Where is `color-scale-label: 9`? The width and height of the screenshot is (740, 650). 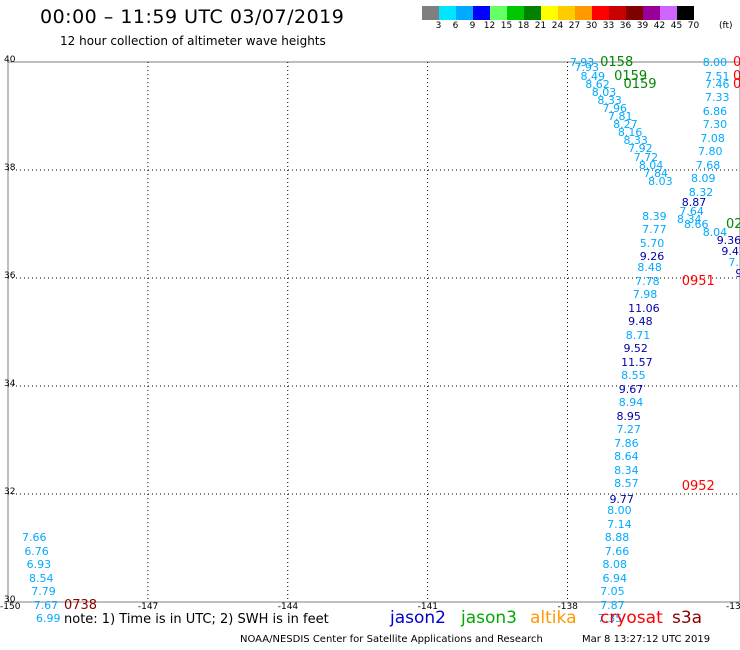 color-scale-label: 9 is located at coordinates (472, 26).